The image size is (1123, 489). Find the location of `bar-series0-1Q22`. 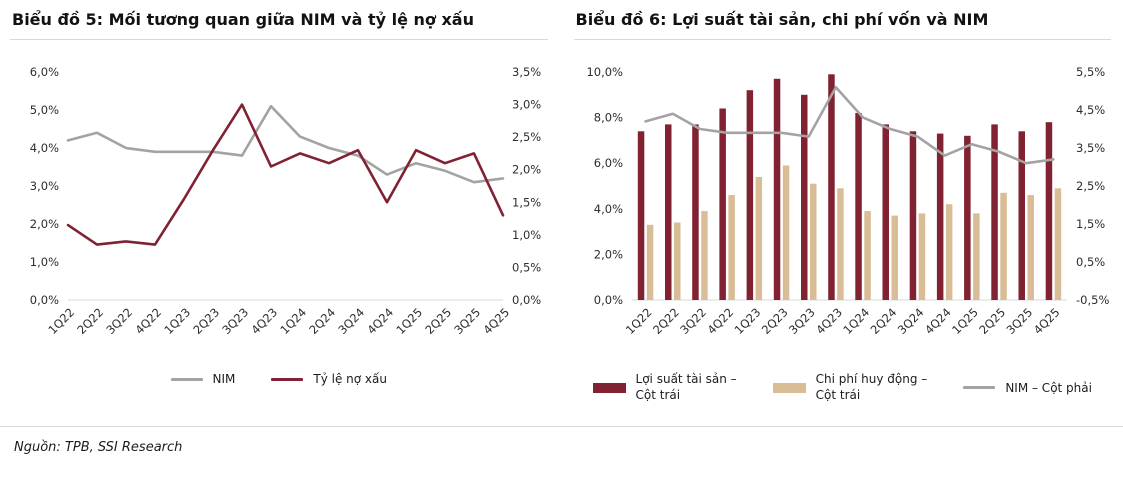

bar-series0-1Q22 is located at coordinates (640, 215).